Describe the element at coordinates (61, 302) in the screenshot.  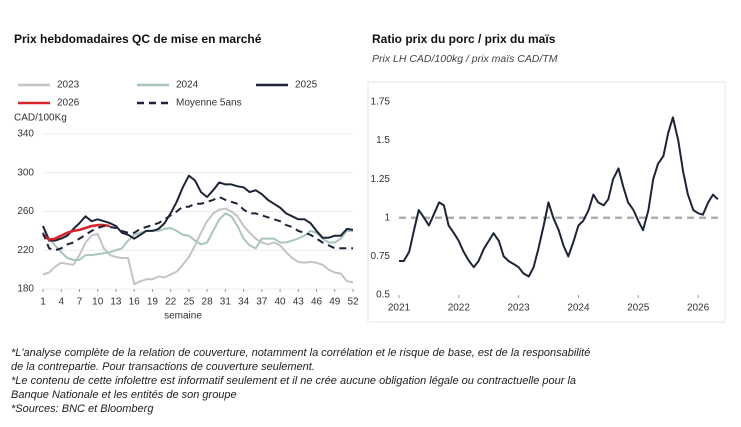
I see `x-tick-label: 4` at that location.